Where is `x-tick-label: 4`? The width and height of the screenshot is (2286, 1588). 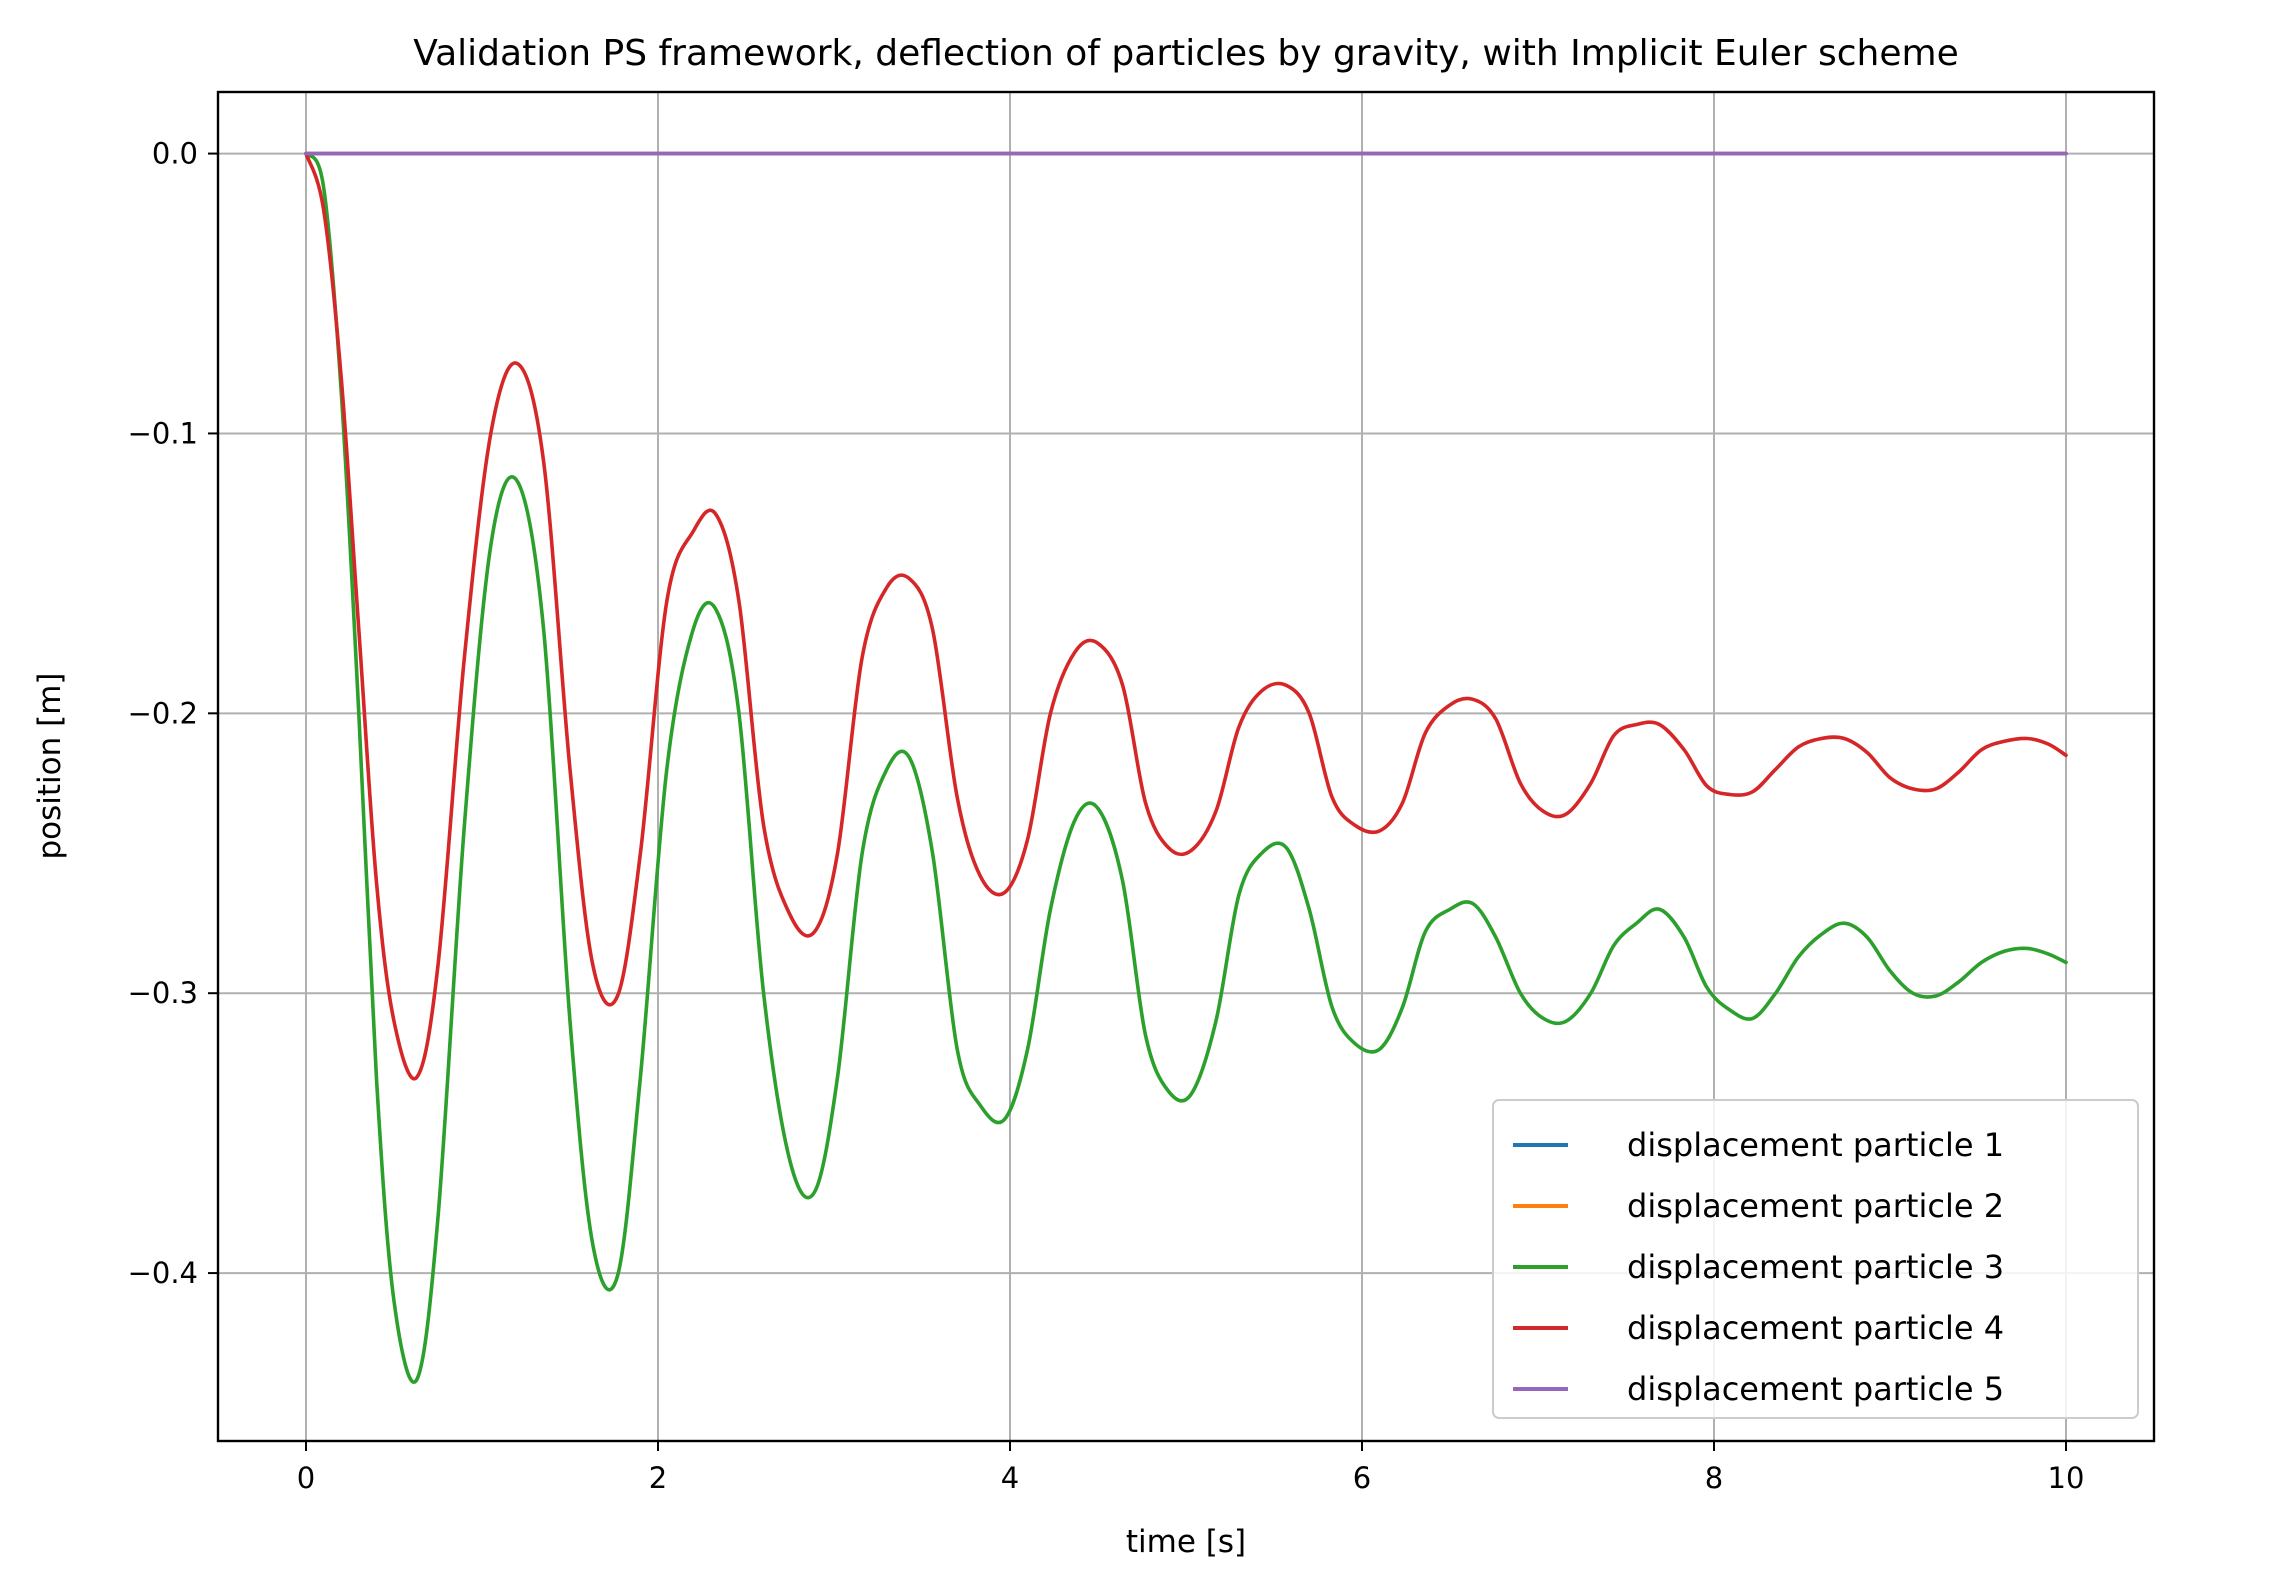
x-tick-label: 4 is located at coordinates (1010, 1478).